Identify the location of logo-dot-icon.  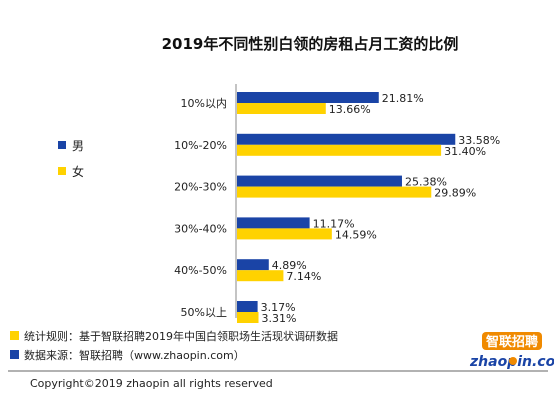
(513, 361).